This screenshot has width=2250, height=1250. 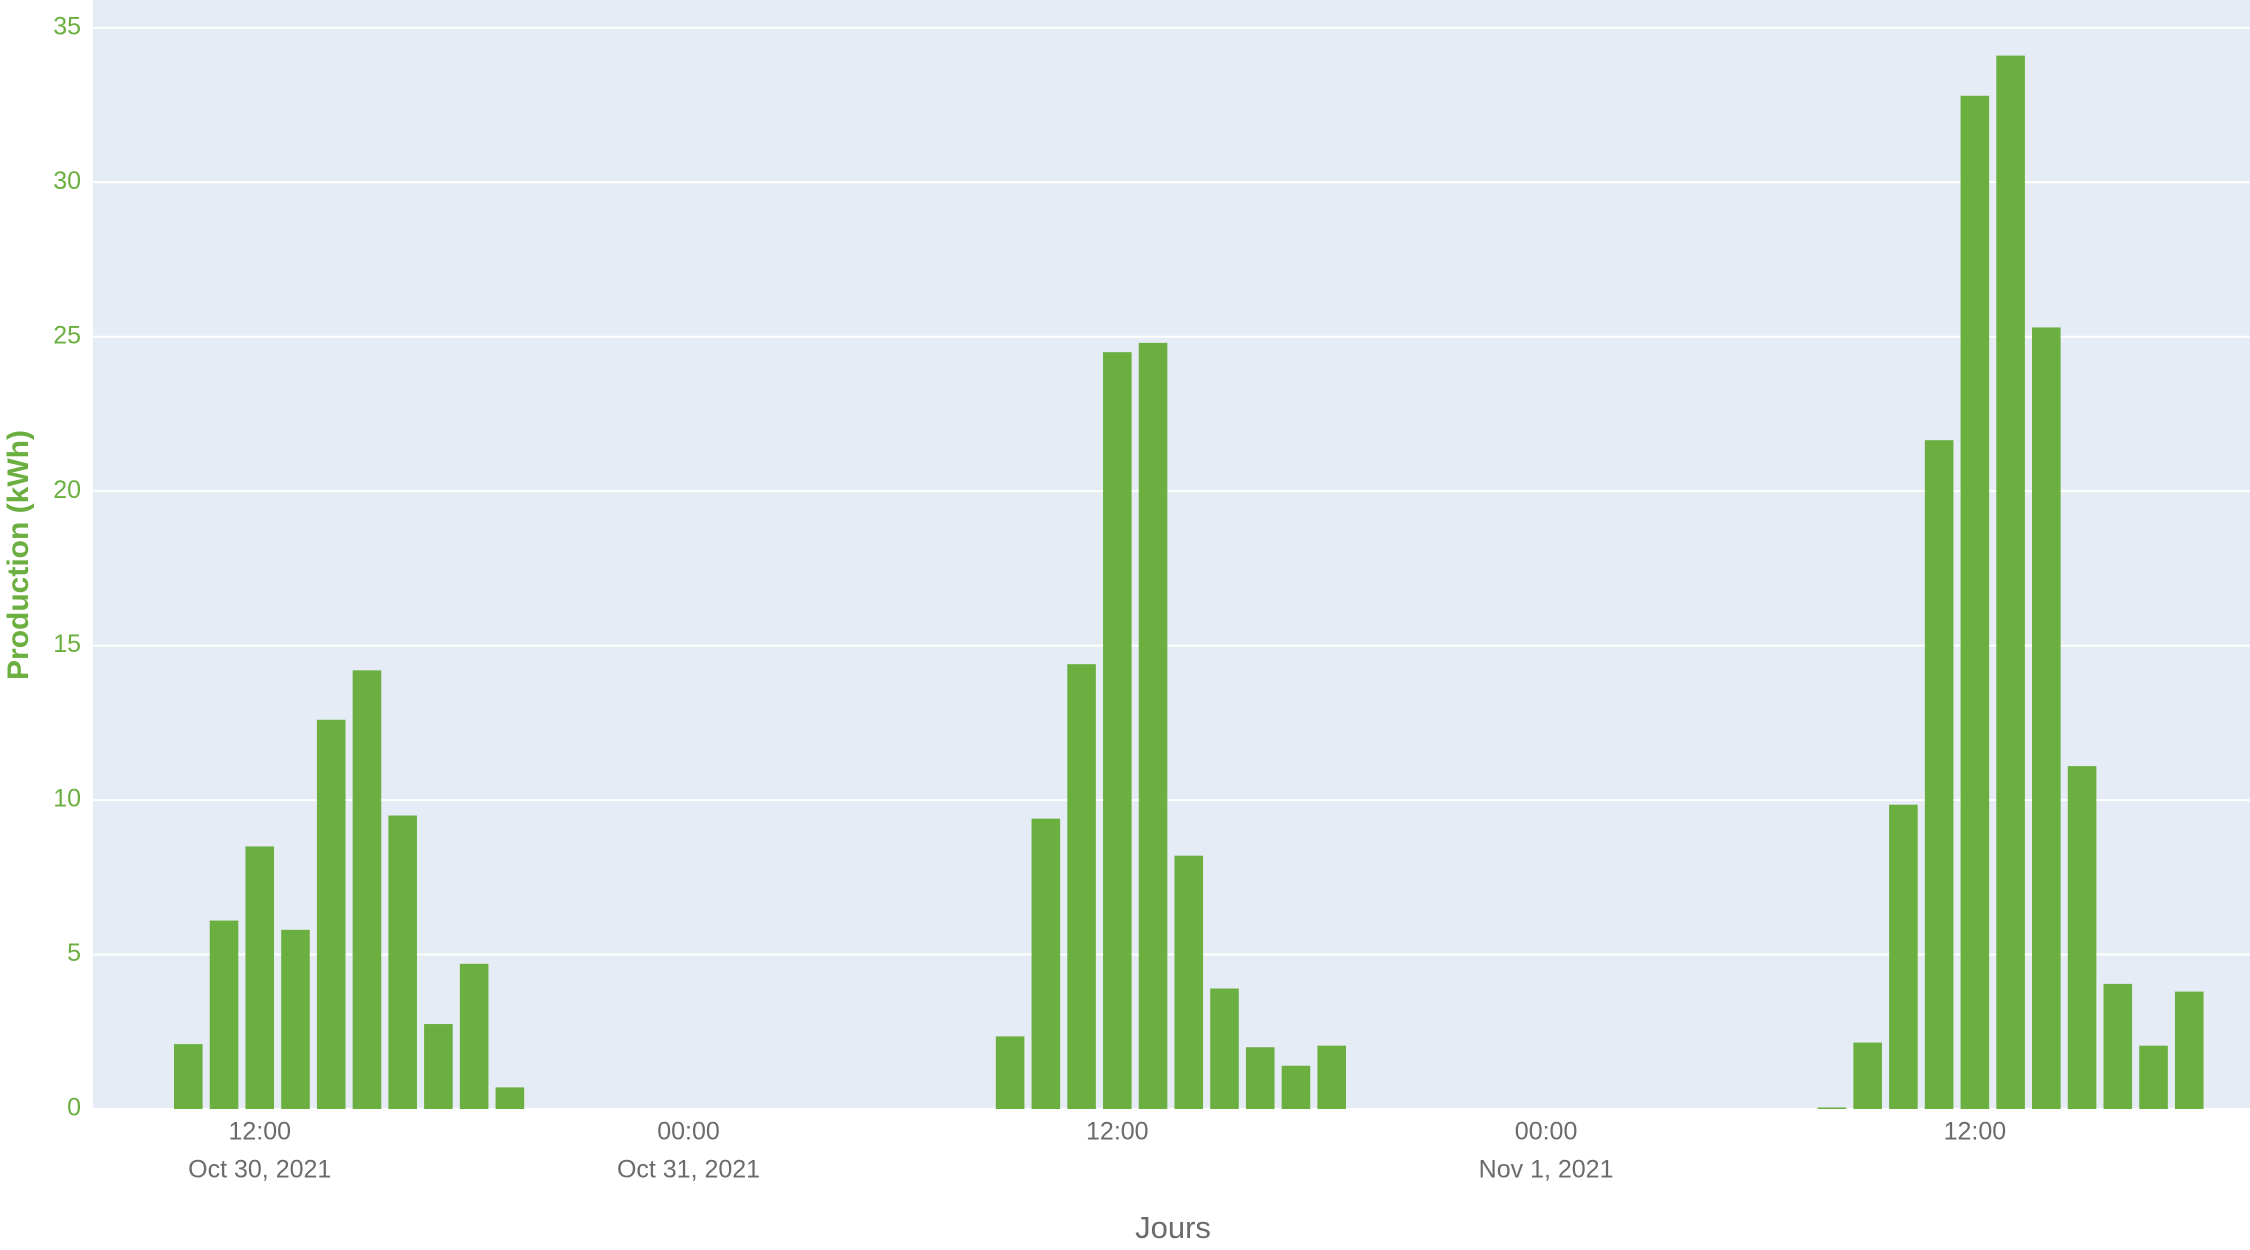 I want to click on y-tick-label: 5, so click(x=74, y=953).